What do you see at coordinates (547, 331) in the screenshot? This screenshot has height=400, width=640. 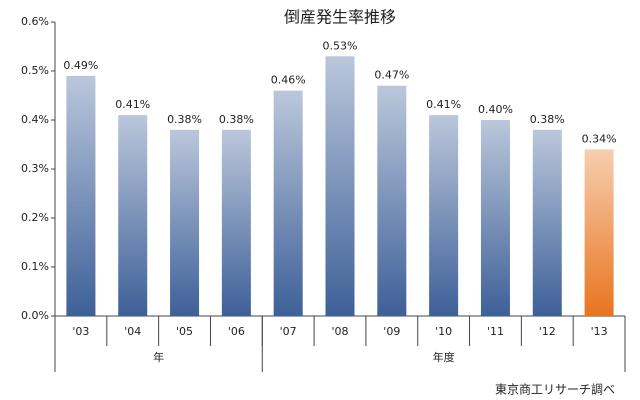 I see `x-tick-label: '12` at bounding box center [547, 331].